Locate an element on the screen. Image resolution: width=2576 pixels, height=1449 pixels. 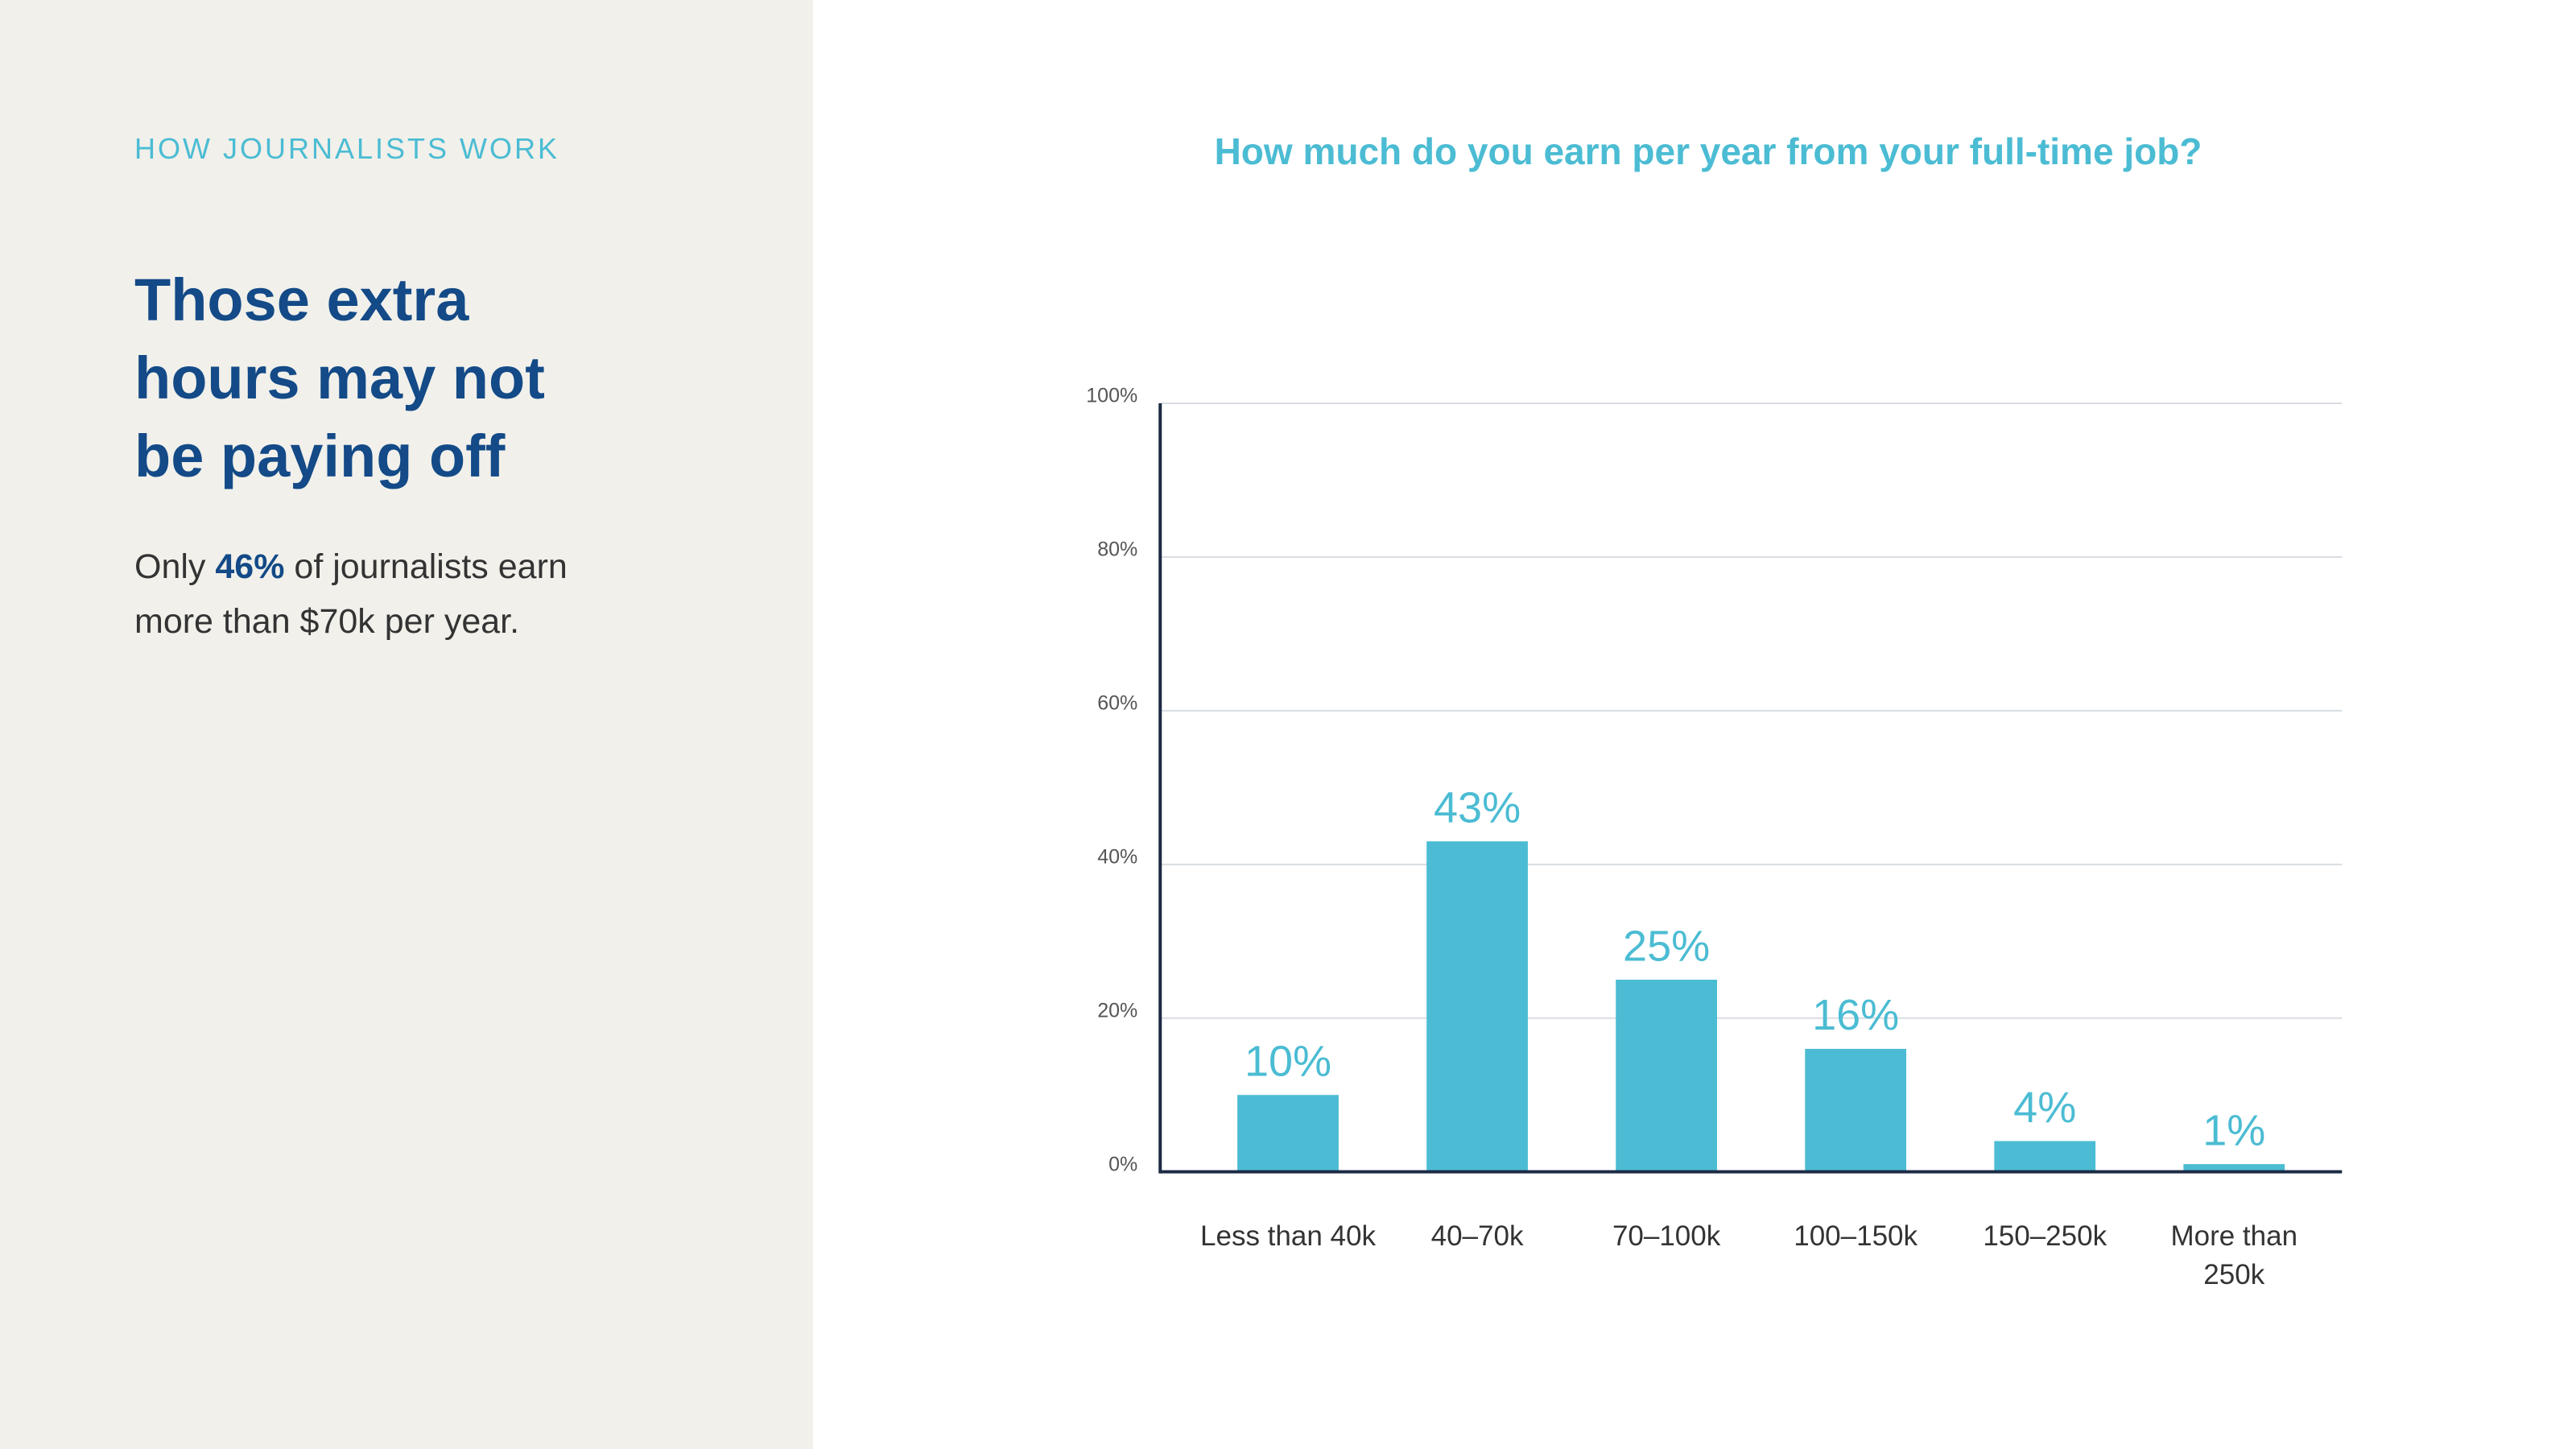
heading: Those extra is located at coordinates (301, 299).